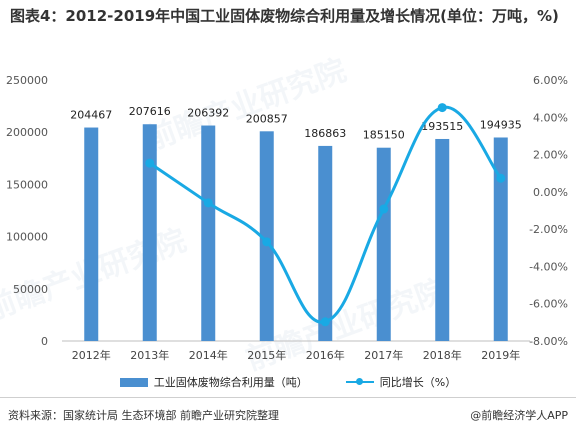 This screenshot has height=437, width=576. Describe the element at coordinates (208, 355) in the screenshot. I see `x-tick-label: 2014年` at that location.